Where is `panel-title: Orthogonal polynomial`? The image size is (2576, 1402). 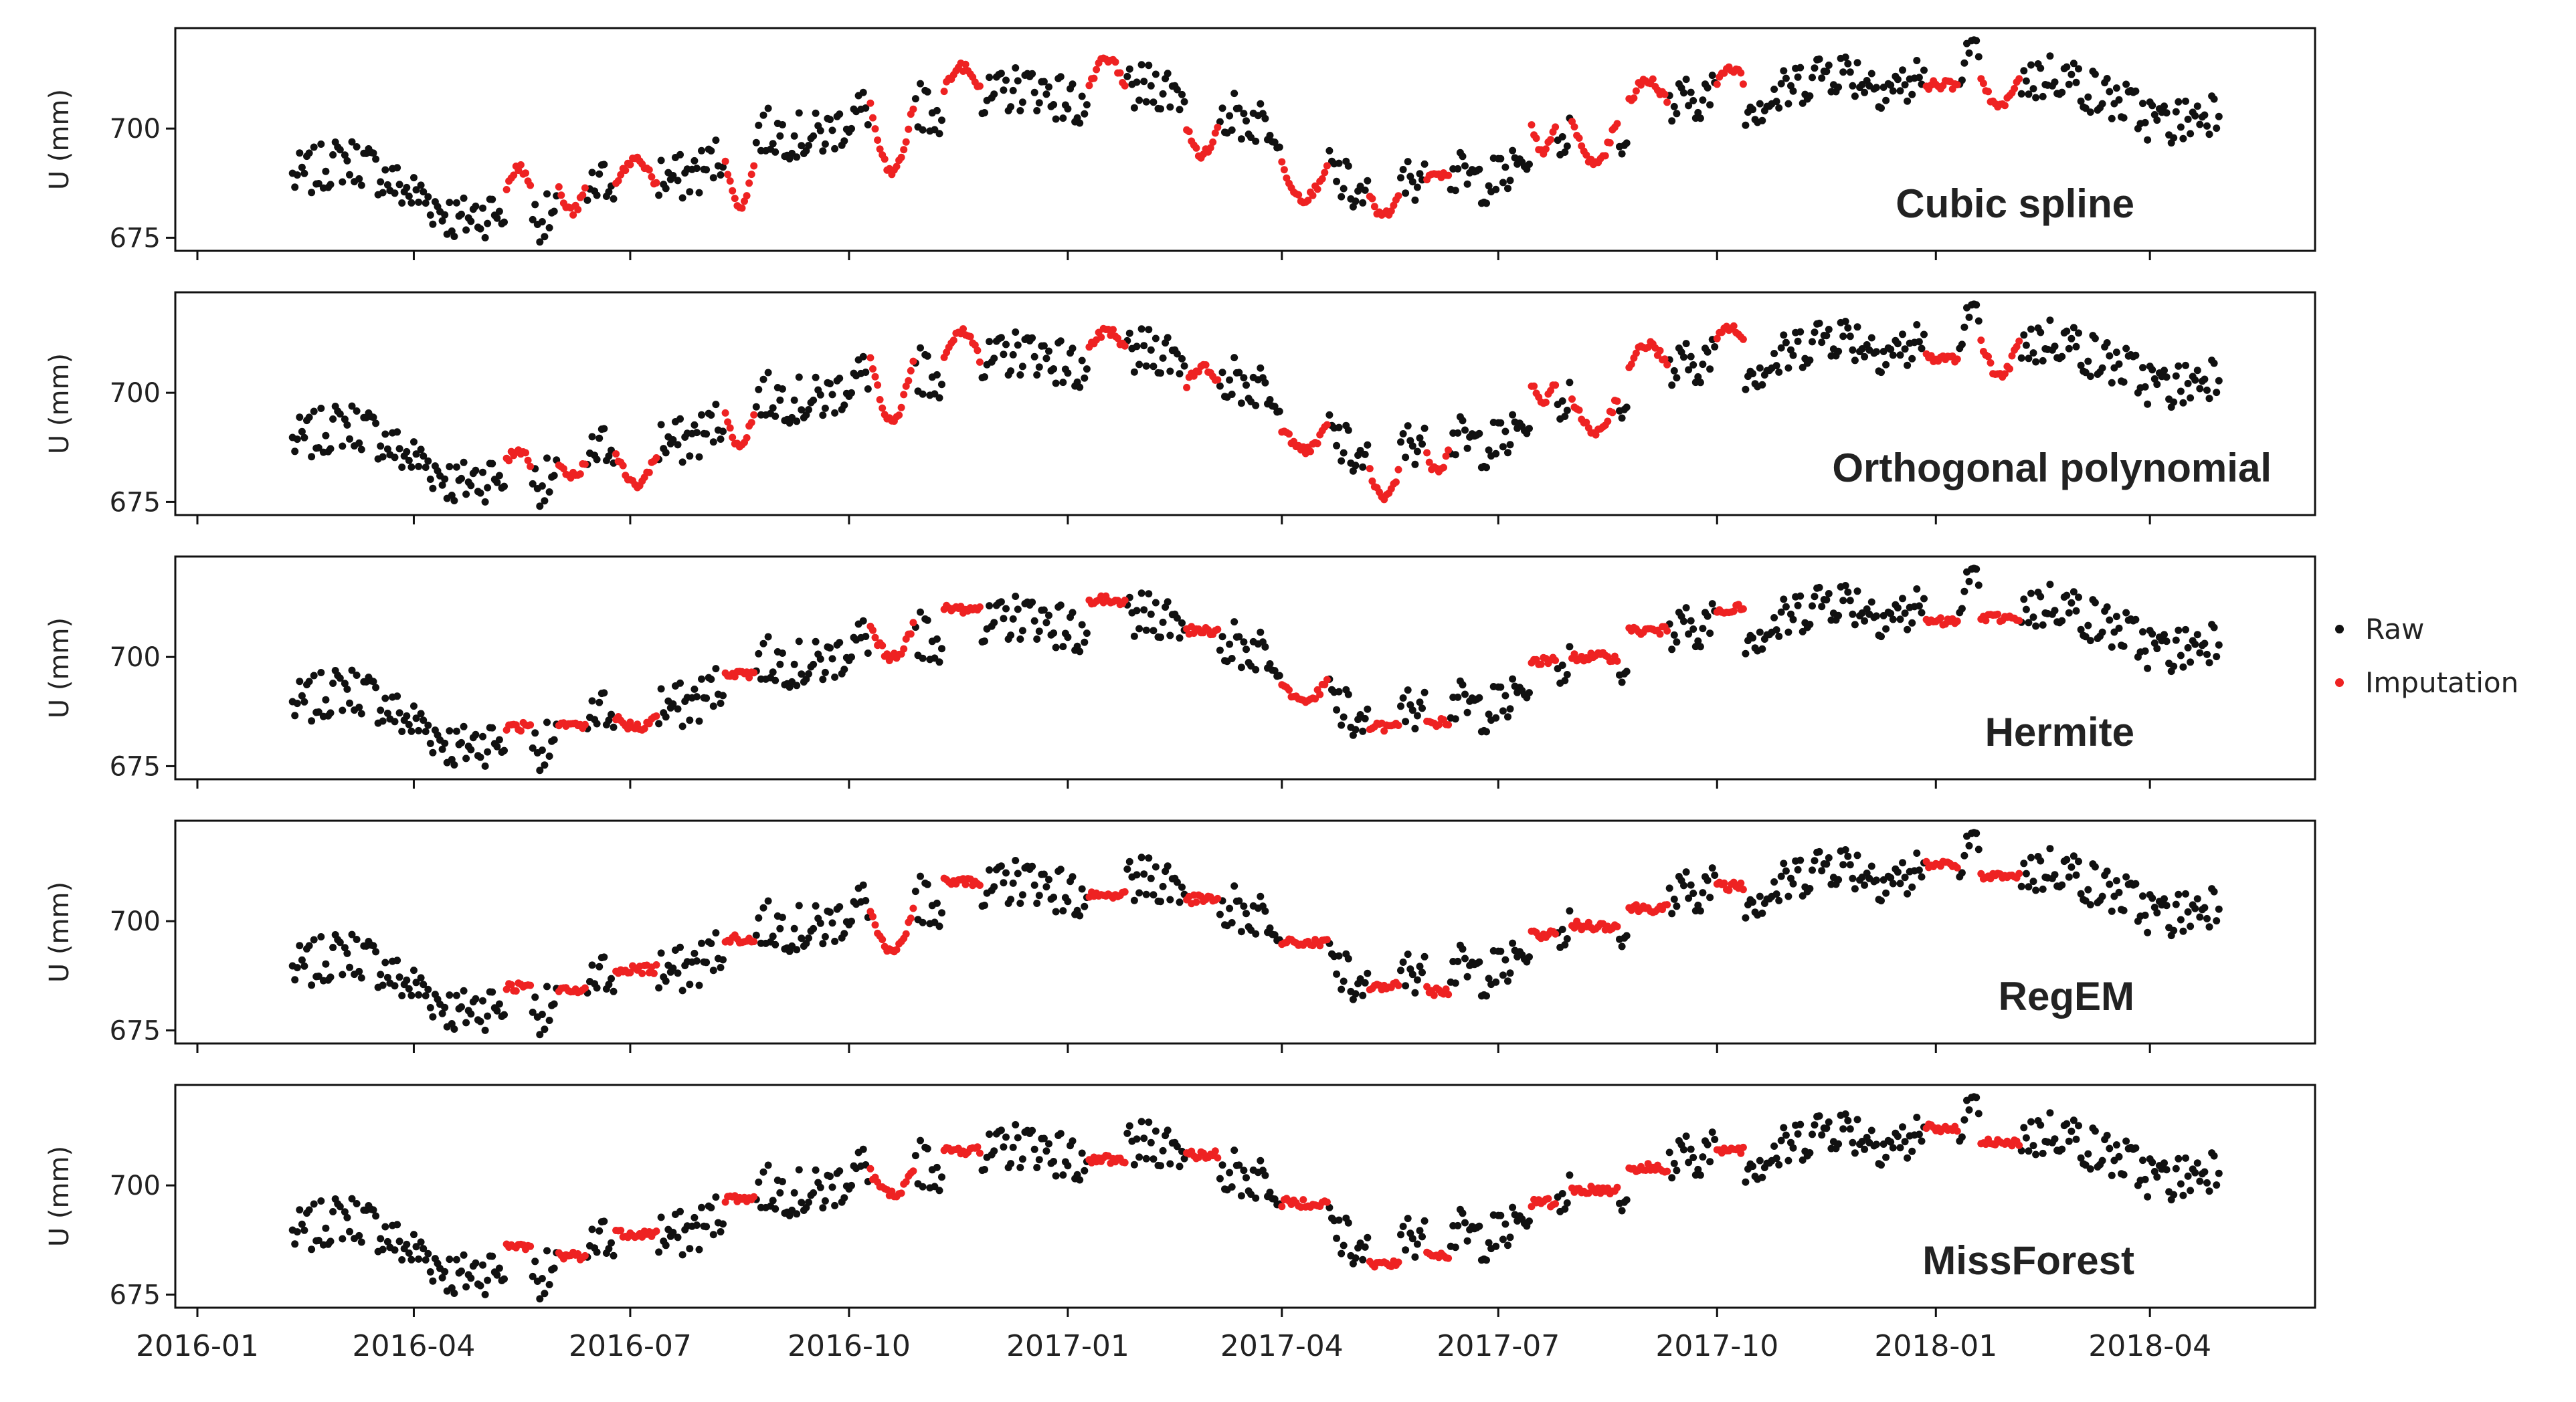 panel-title: Orthogonal polynomial is located at coordinates (2052, 467).